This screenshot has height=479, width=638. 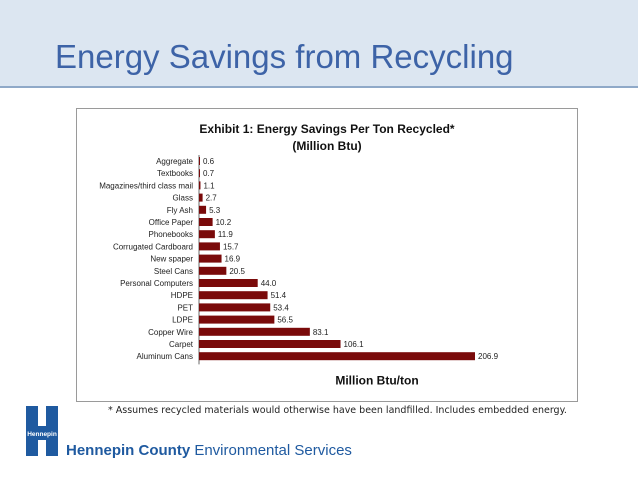 I want to click on value-label: 0.7, so click(x=209, y=173).